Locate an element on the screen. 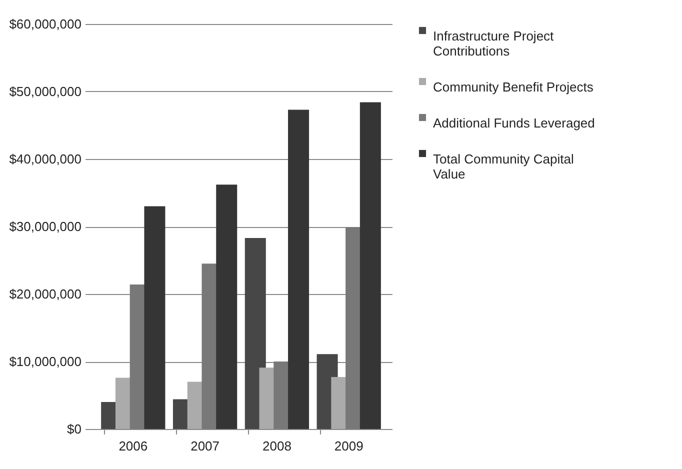 The image size is (682, 469). legend-label: Community Benefit Projects is located at coordinates (513, 87).